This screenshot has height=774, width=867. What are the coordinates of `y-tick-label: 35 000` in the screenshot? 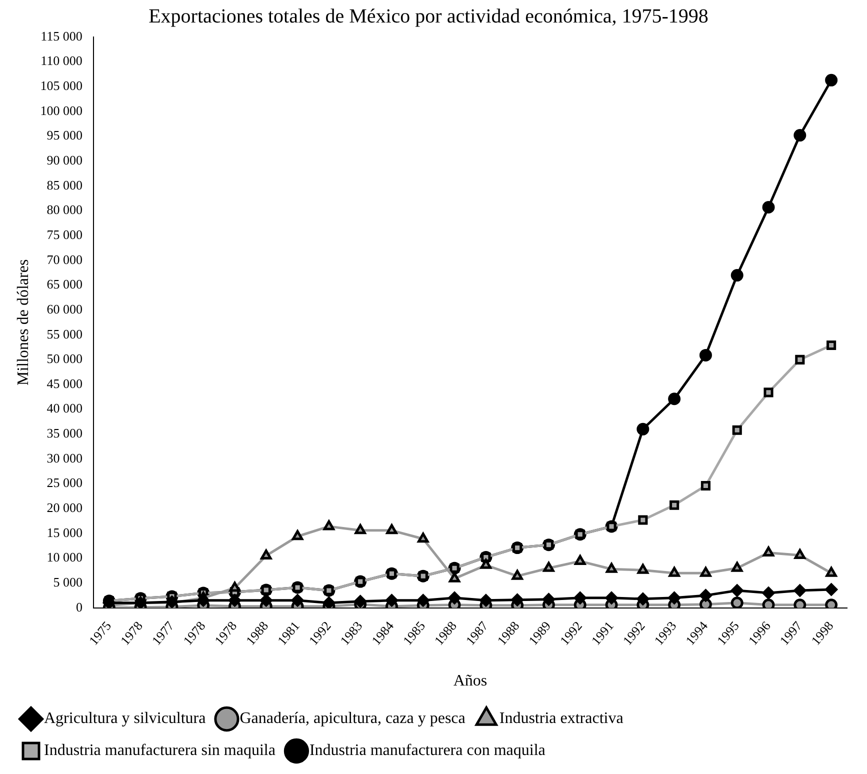 It's located at (64, 433).